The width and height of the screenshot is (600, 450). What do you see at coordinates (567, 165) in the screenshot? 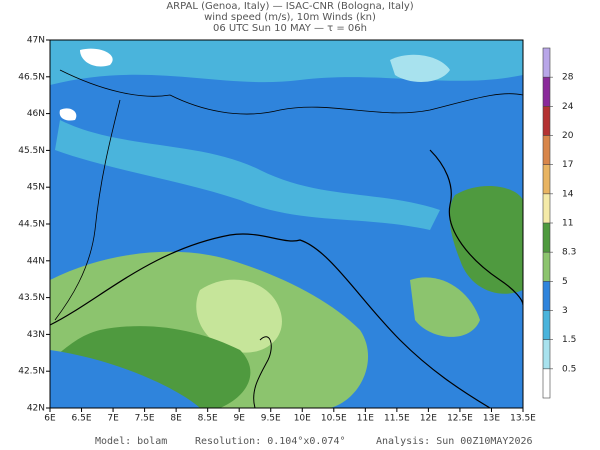
I see `colorbar-label: 17` at bounding box center [567, 165].